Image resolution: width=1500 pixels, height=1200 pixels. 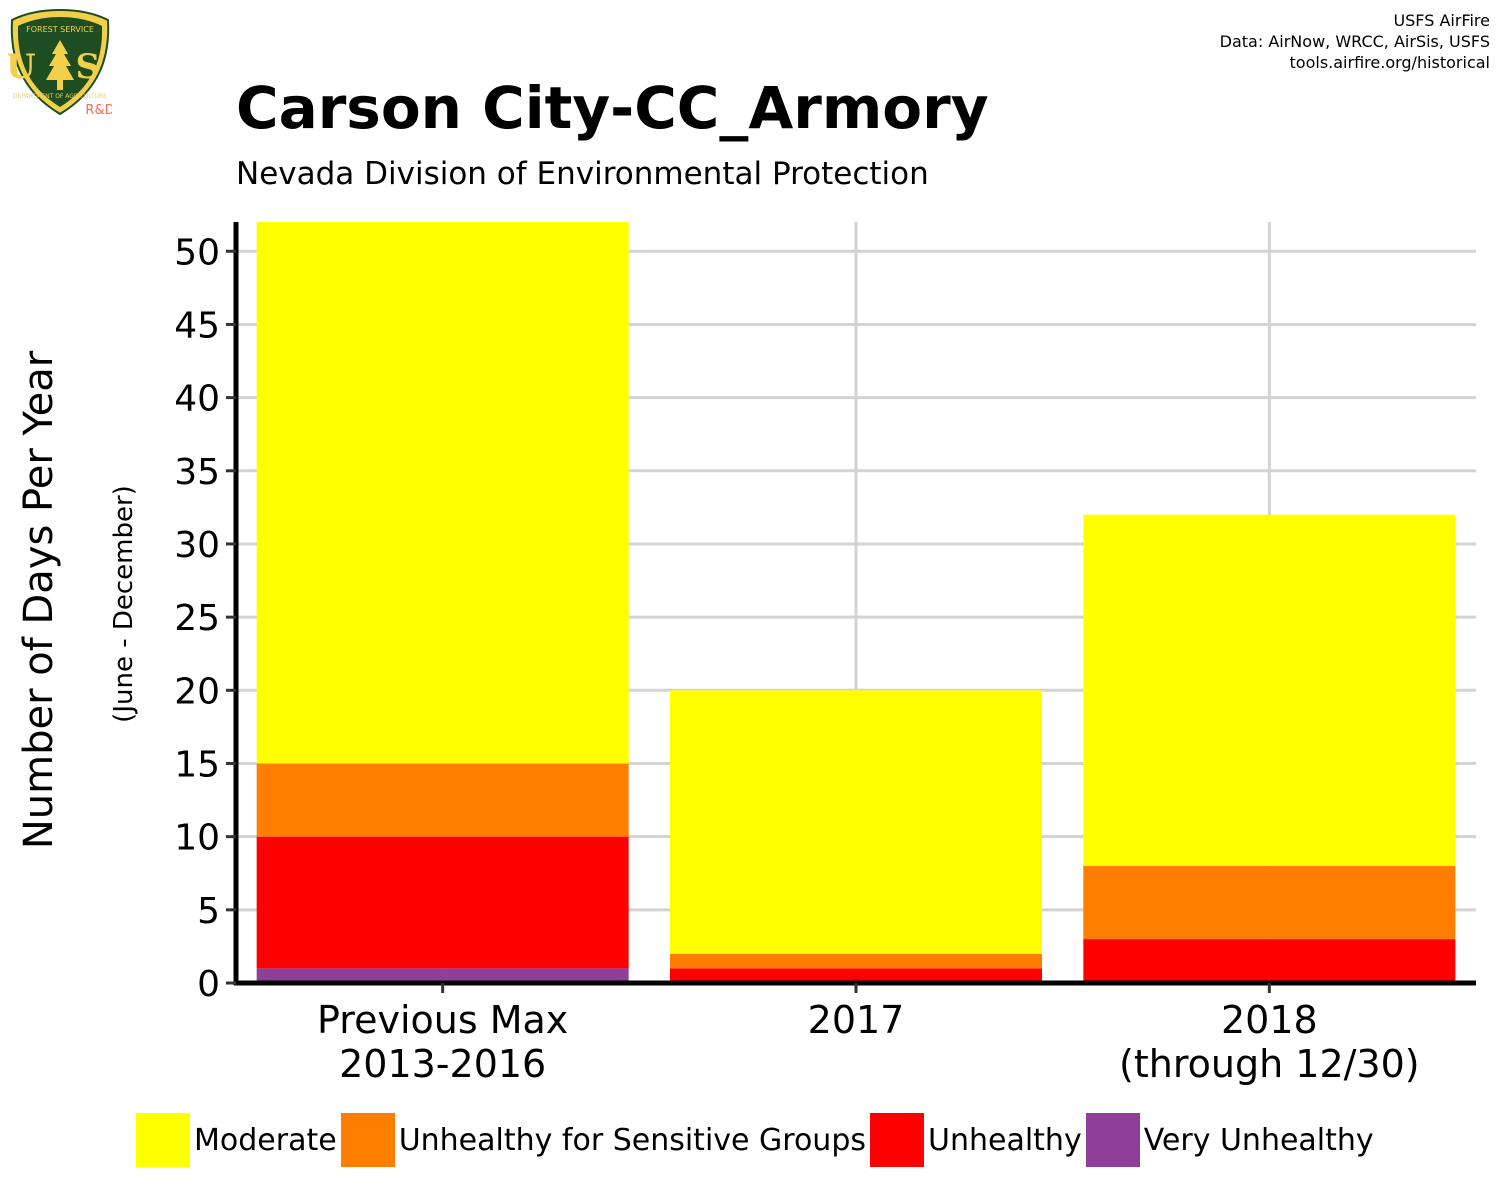 What do you see at coordinates (197, 399) in the screenshot?
I see `y-tick-label: 40` at bounding box center [197, 399].